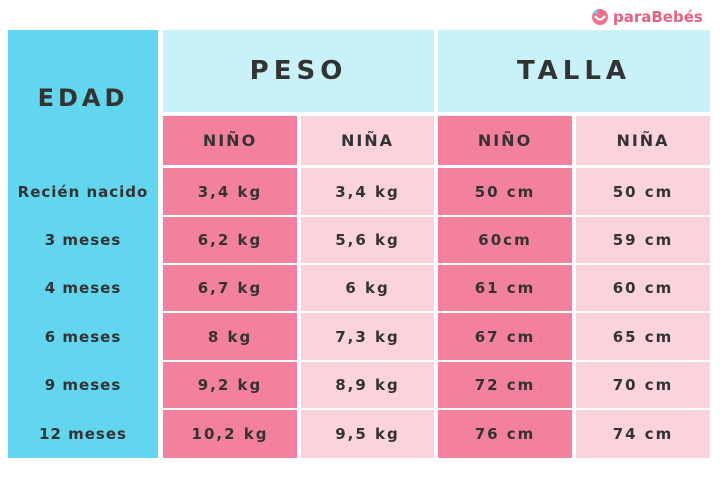 Image resolution: width=720 pixels, height=480 pixels. Describe the element at coordinates (367, 434) in the screenshot. I see `value-cell: 9,5 kg` at that location.